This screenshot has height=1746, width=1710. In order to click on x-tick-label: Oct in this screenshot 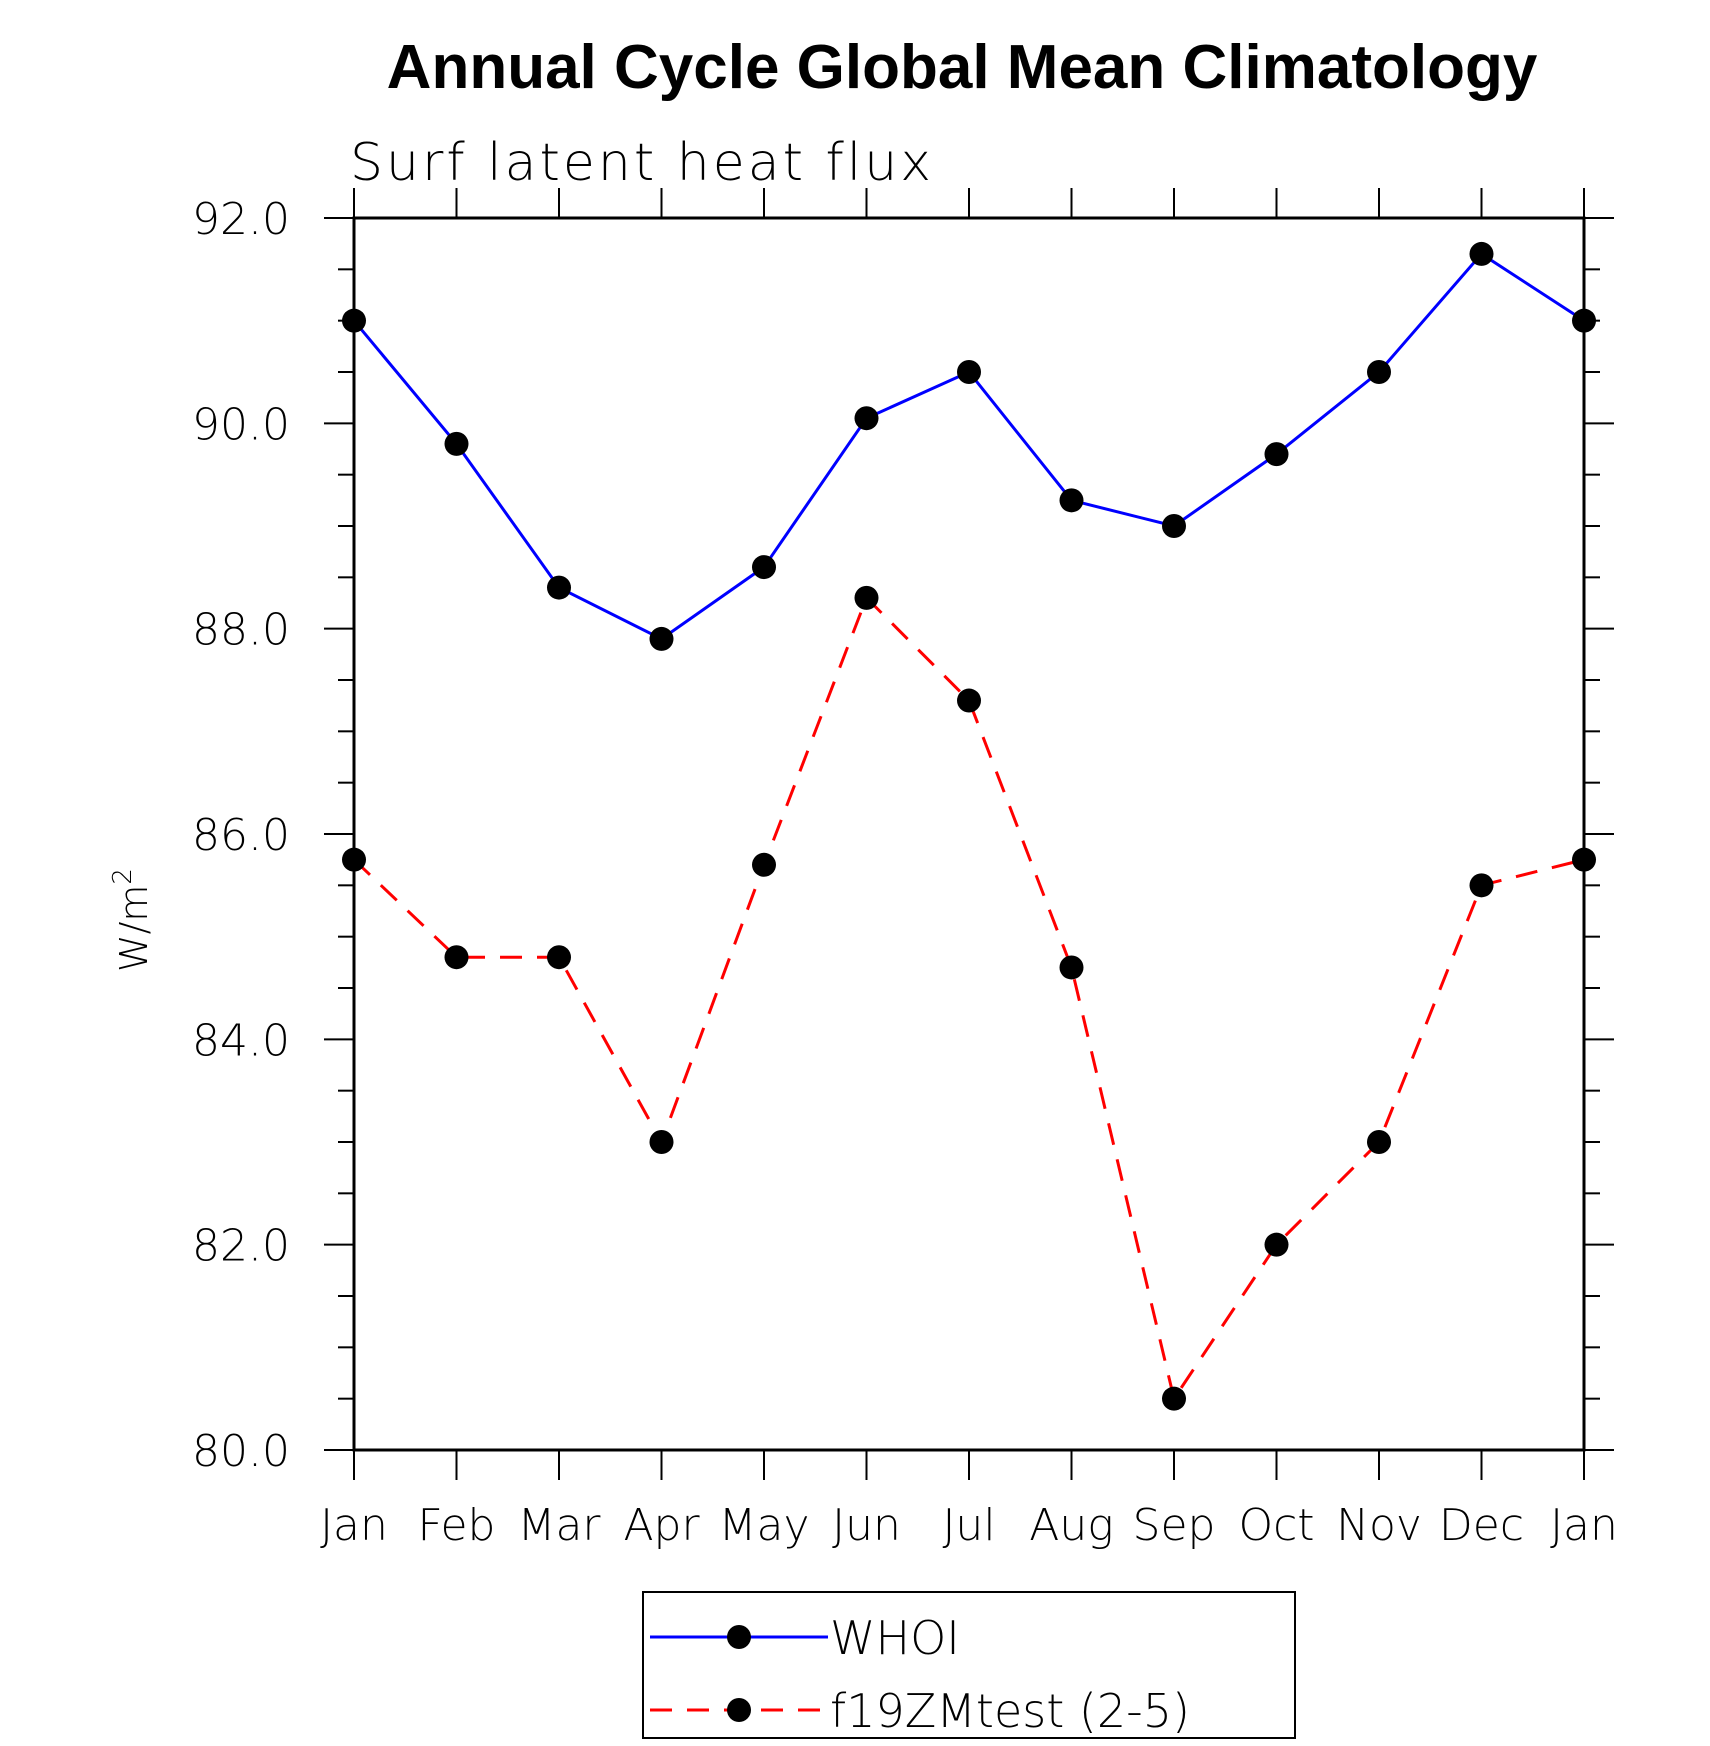, I will do `click(1276, 1525)`.